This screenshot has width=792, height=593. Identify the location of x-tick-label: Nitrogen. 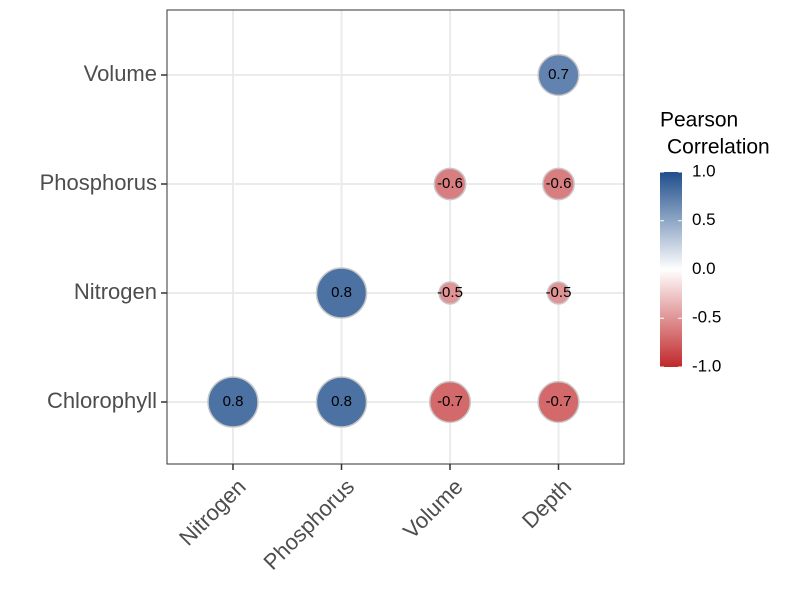
(212, 512).